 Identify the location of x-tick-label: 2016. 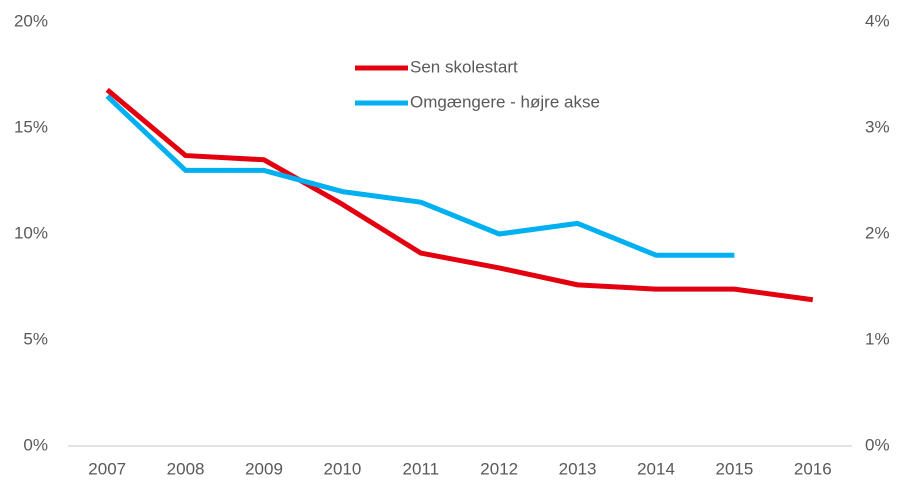
(813, 468).